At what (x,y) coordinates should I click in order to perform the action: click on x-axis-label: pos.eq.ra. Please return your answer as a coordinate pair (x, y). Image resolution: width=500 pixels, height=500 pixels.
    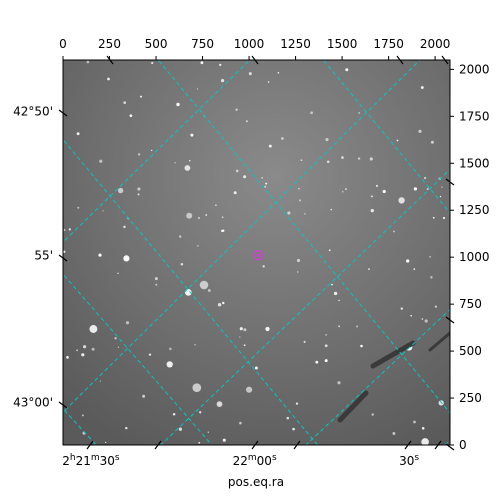
    Looking at the image, I should click on (256, 482).